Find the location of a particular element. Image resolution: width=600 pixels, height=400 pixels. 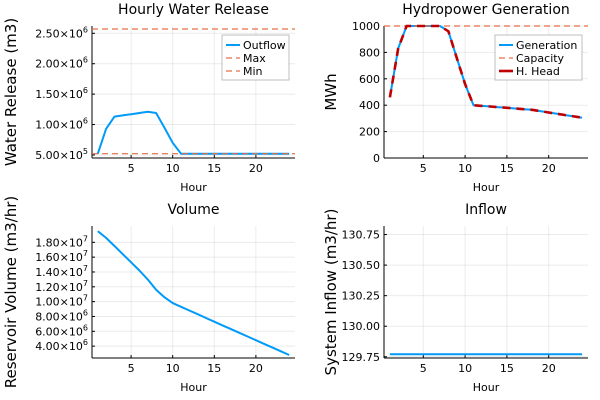

y-tick-label: 130.25 is located at coordinates (361, 296).